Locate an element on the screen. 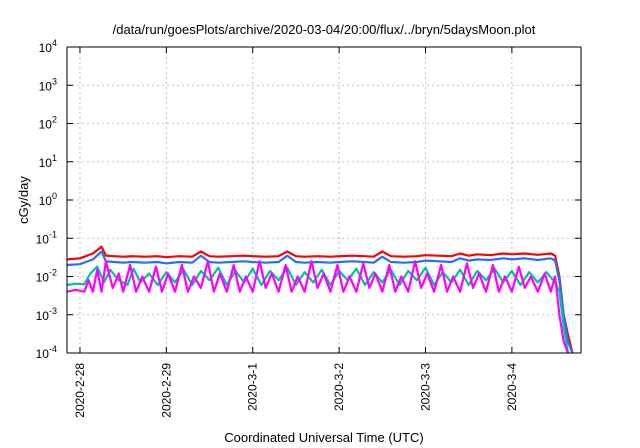  y-tick-label: 10¹ is located at coordinates (48, 161).